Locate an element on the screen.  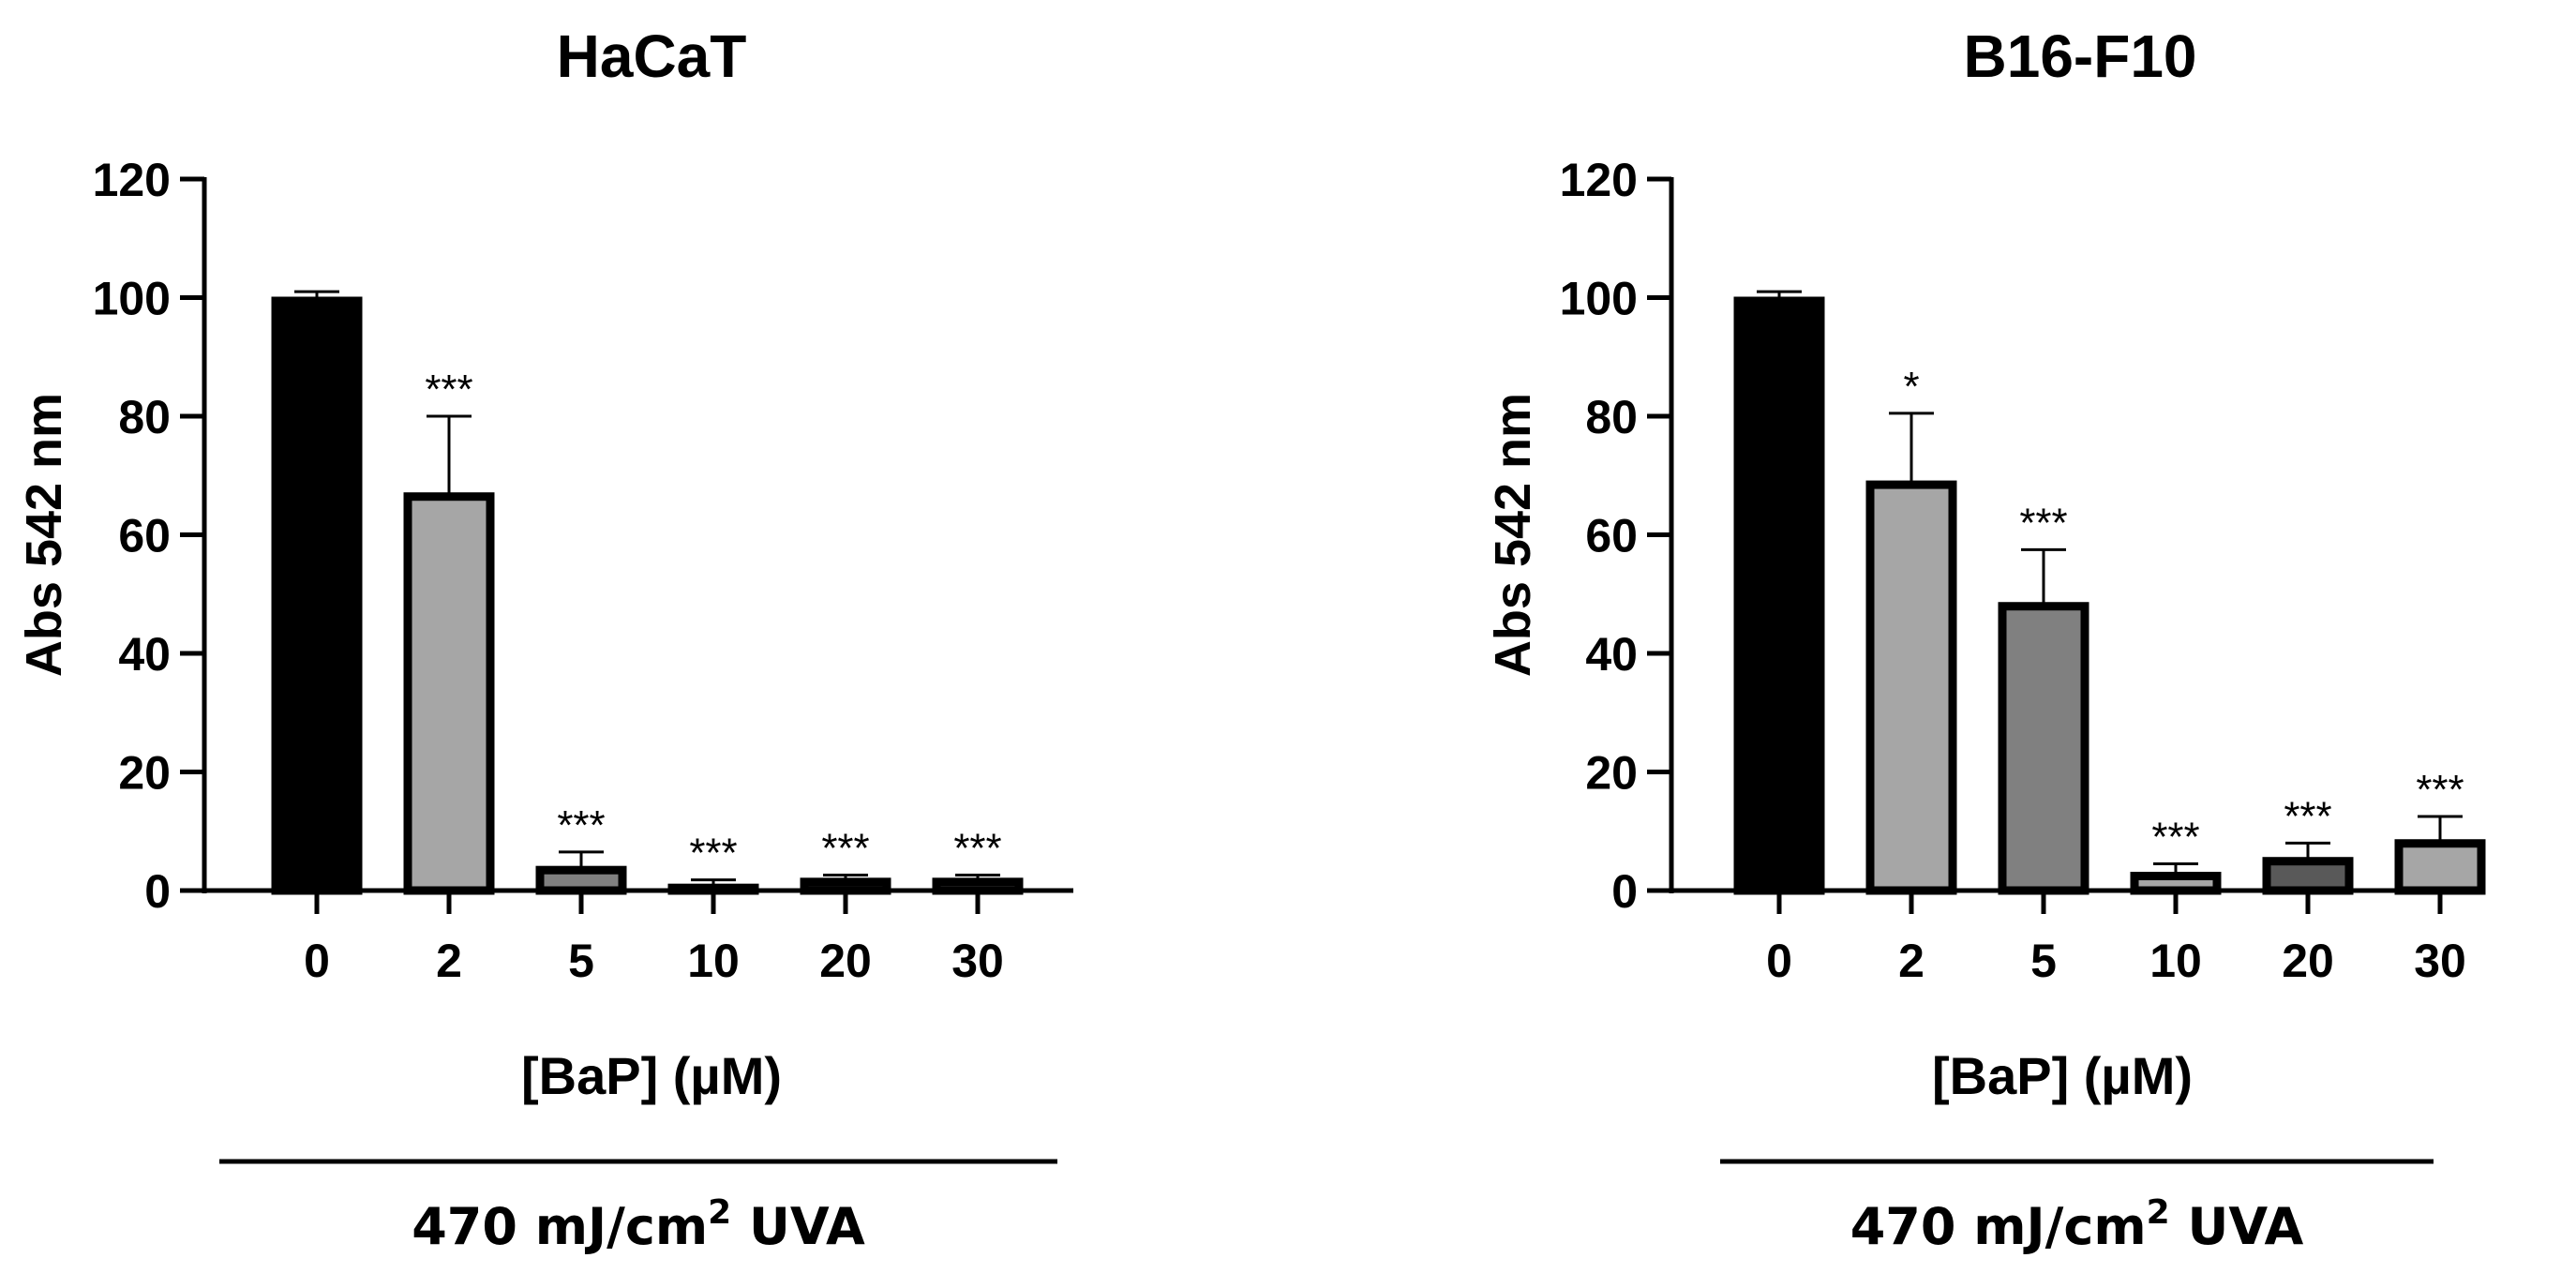
significance-label: * is located at coordinates (1911, 387).